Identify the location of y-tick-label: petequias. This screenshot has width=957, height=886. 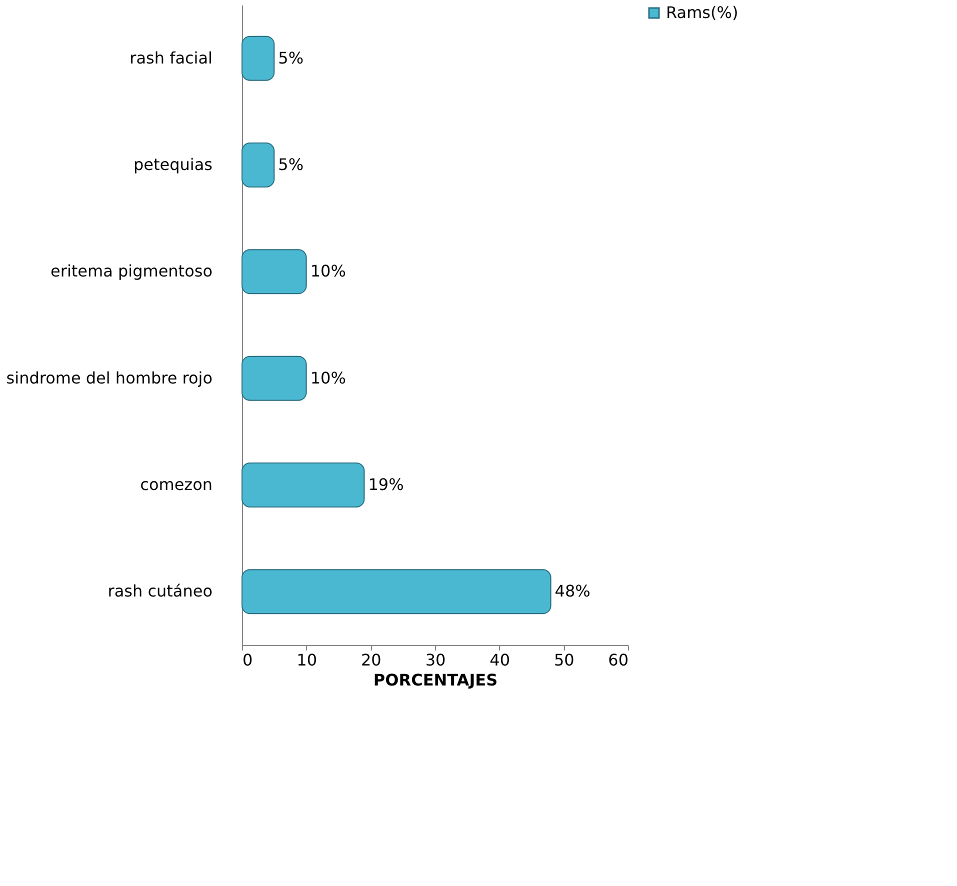
(173, 164).